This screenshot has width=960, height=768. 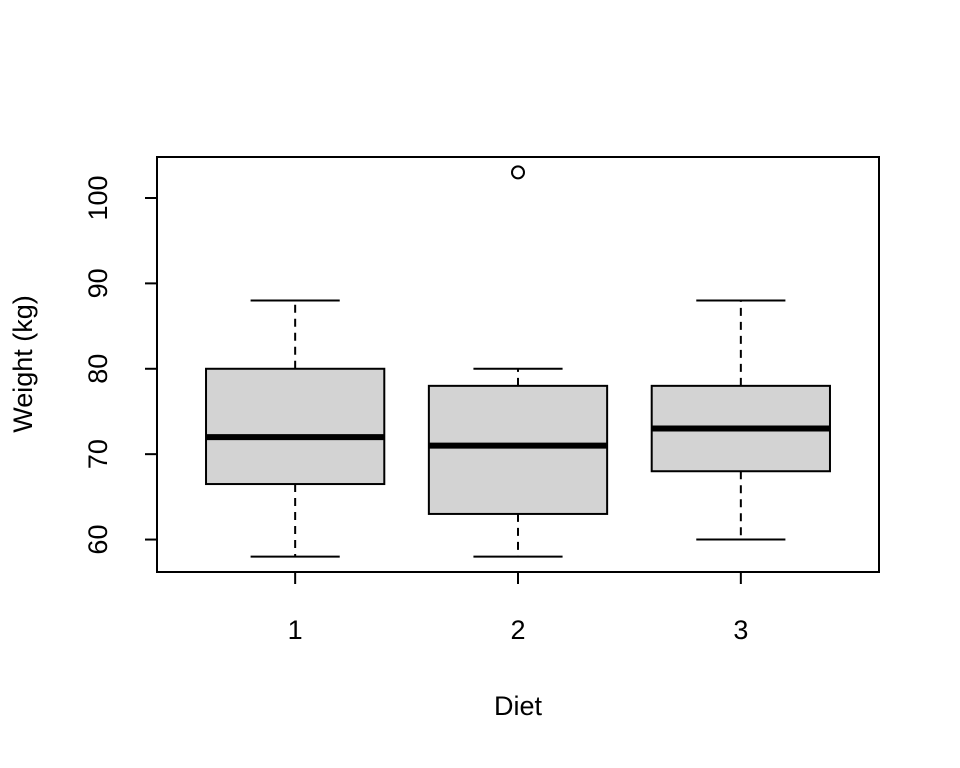 What do you see at coordinates (518, 172) in the screenshot?
I see `outlier` at bounding box center [518, 172].